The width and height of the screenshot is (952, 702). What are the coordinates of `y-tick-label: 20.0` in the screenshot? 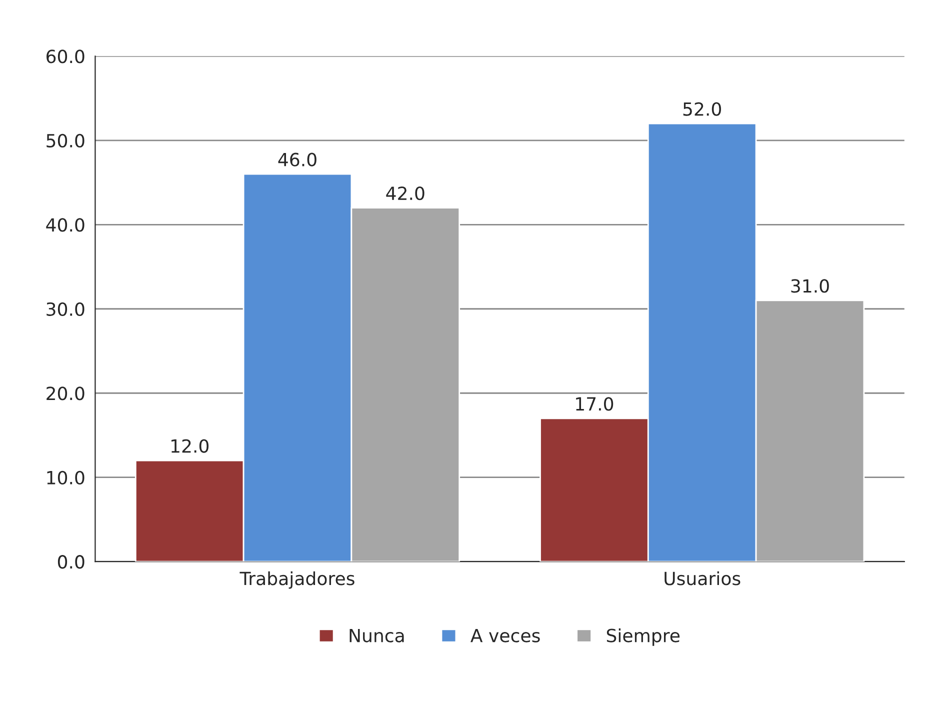 It's located at (65, 393).